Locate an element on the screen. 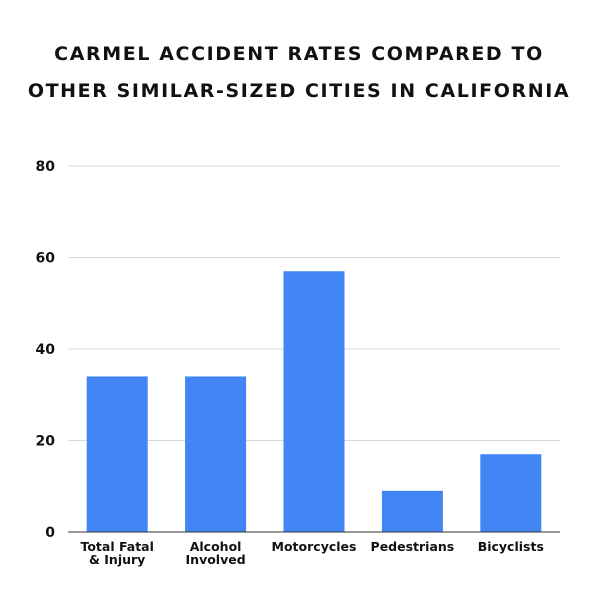  y-axis-tick-labels: 0 20 40 60 80 is located at coordinates (46, 350).